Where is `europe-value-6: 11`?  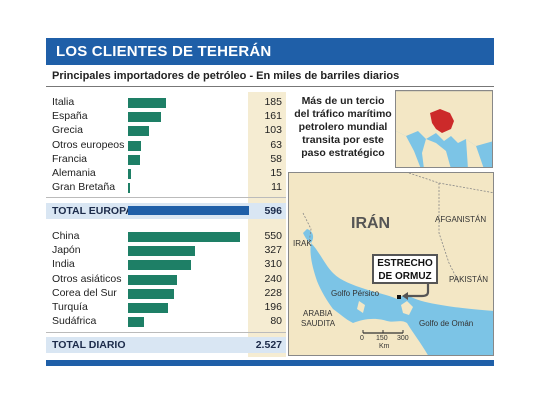 europe-value-6: 11 is located at coordinates (276, 187).